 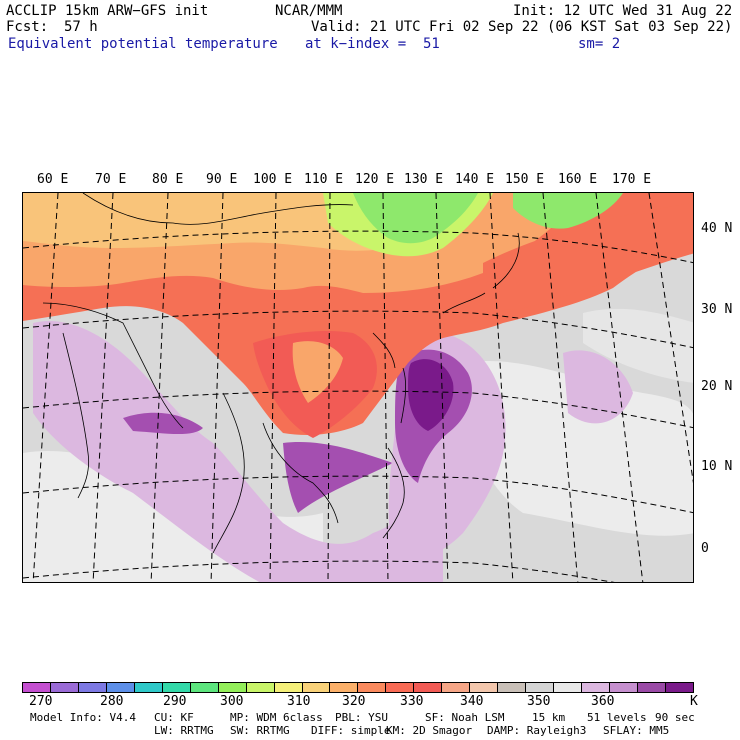 What do you see at coordinates (372, 44) in the screenshot?
I see `level-label: at k−index = 51` at bounding box center [372, 44].